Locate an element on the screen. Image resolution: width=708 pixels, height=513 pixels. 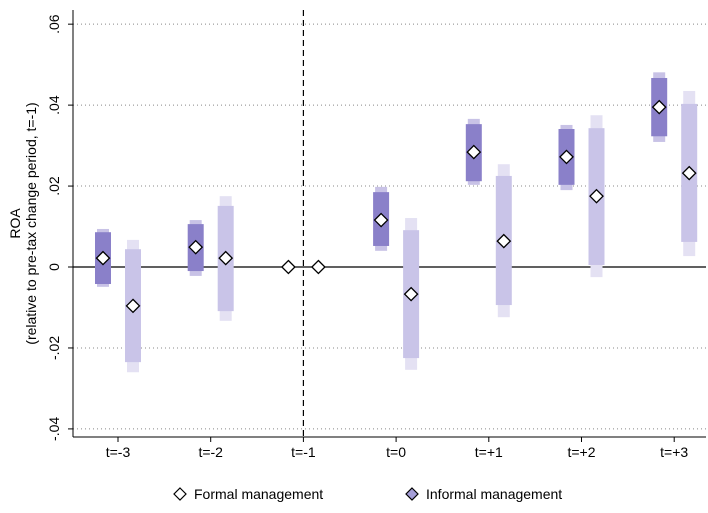
x-tick-label: t=0 is located at coordinates (396, 452).